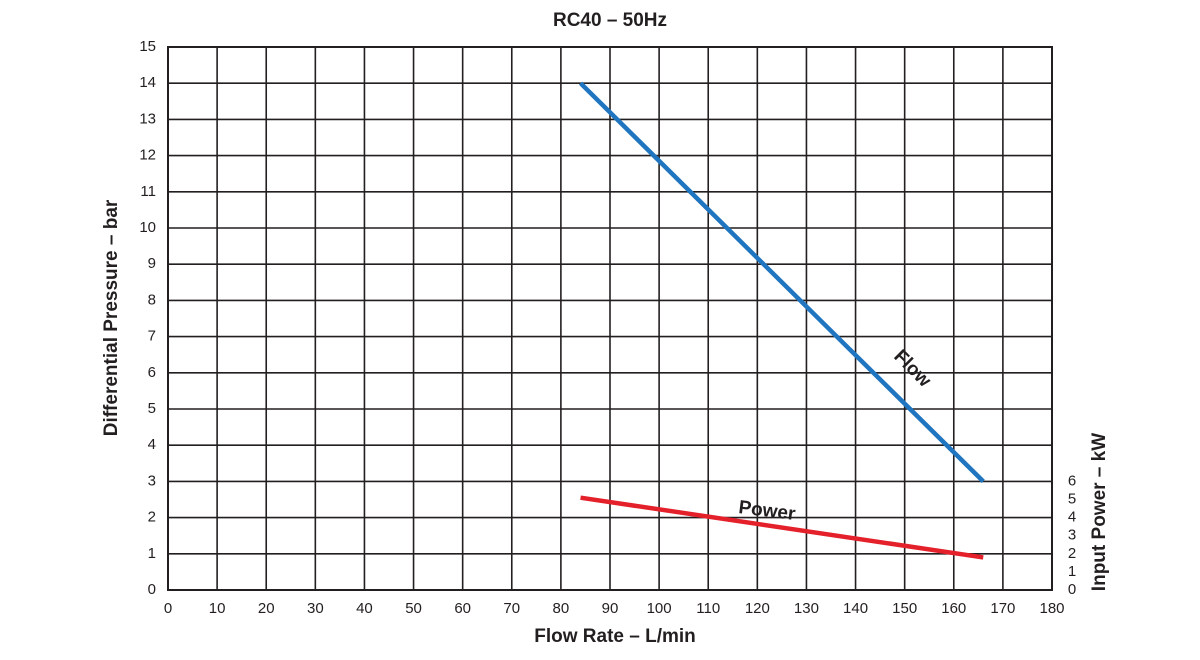  What do you see at coordinates (152, 372) in the screenshot?
I see `y-tick-label: 6` at bounding box center [152, 372].